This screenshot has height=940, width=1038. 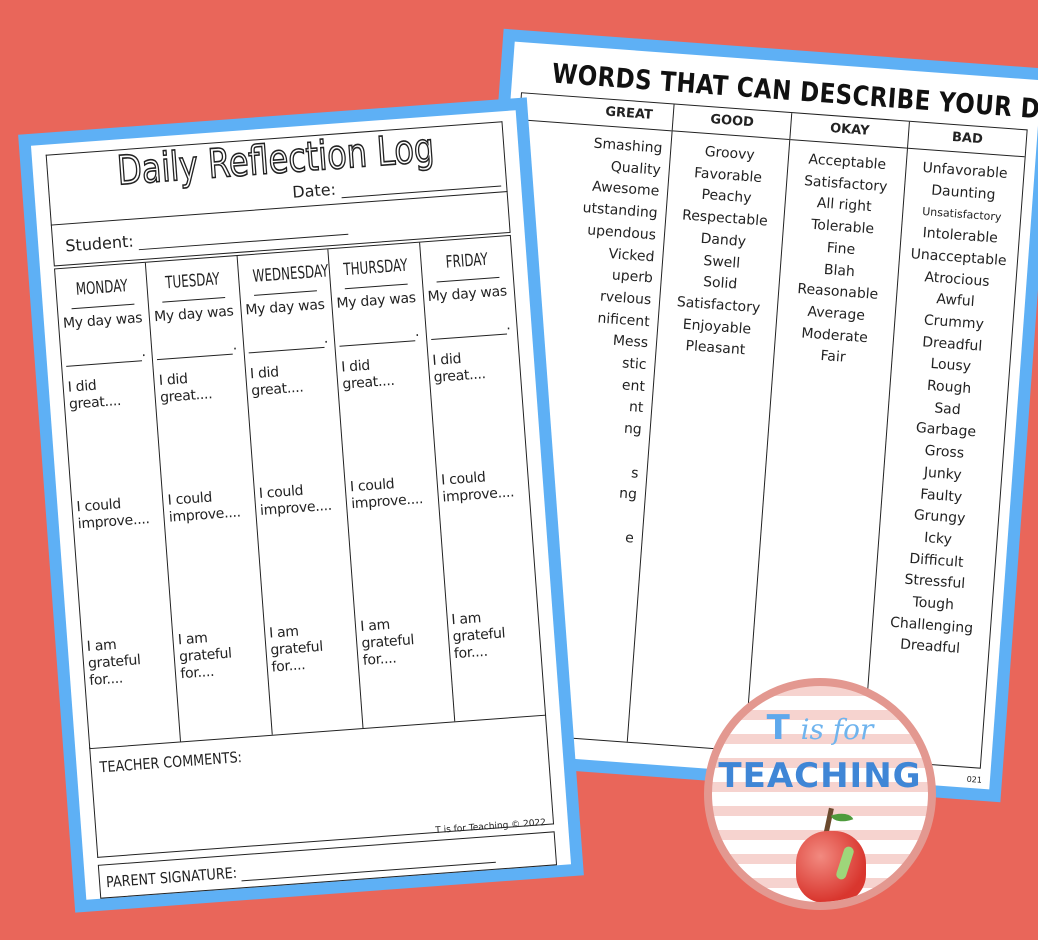 I want to click on teacher-comments-label: TEACHER COMMENTS:, so click(x=171, y=762).